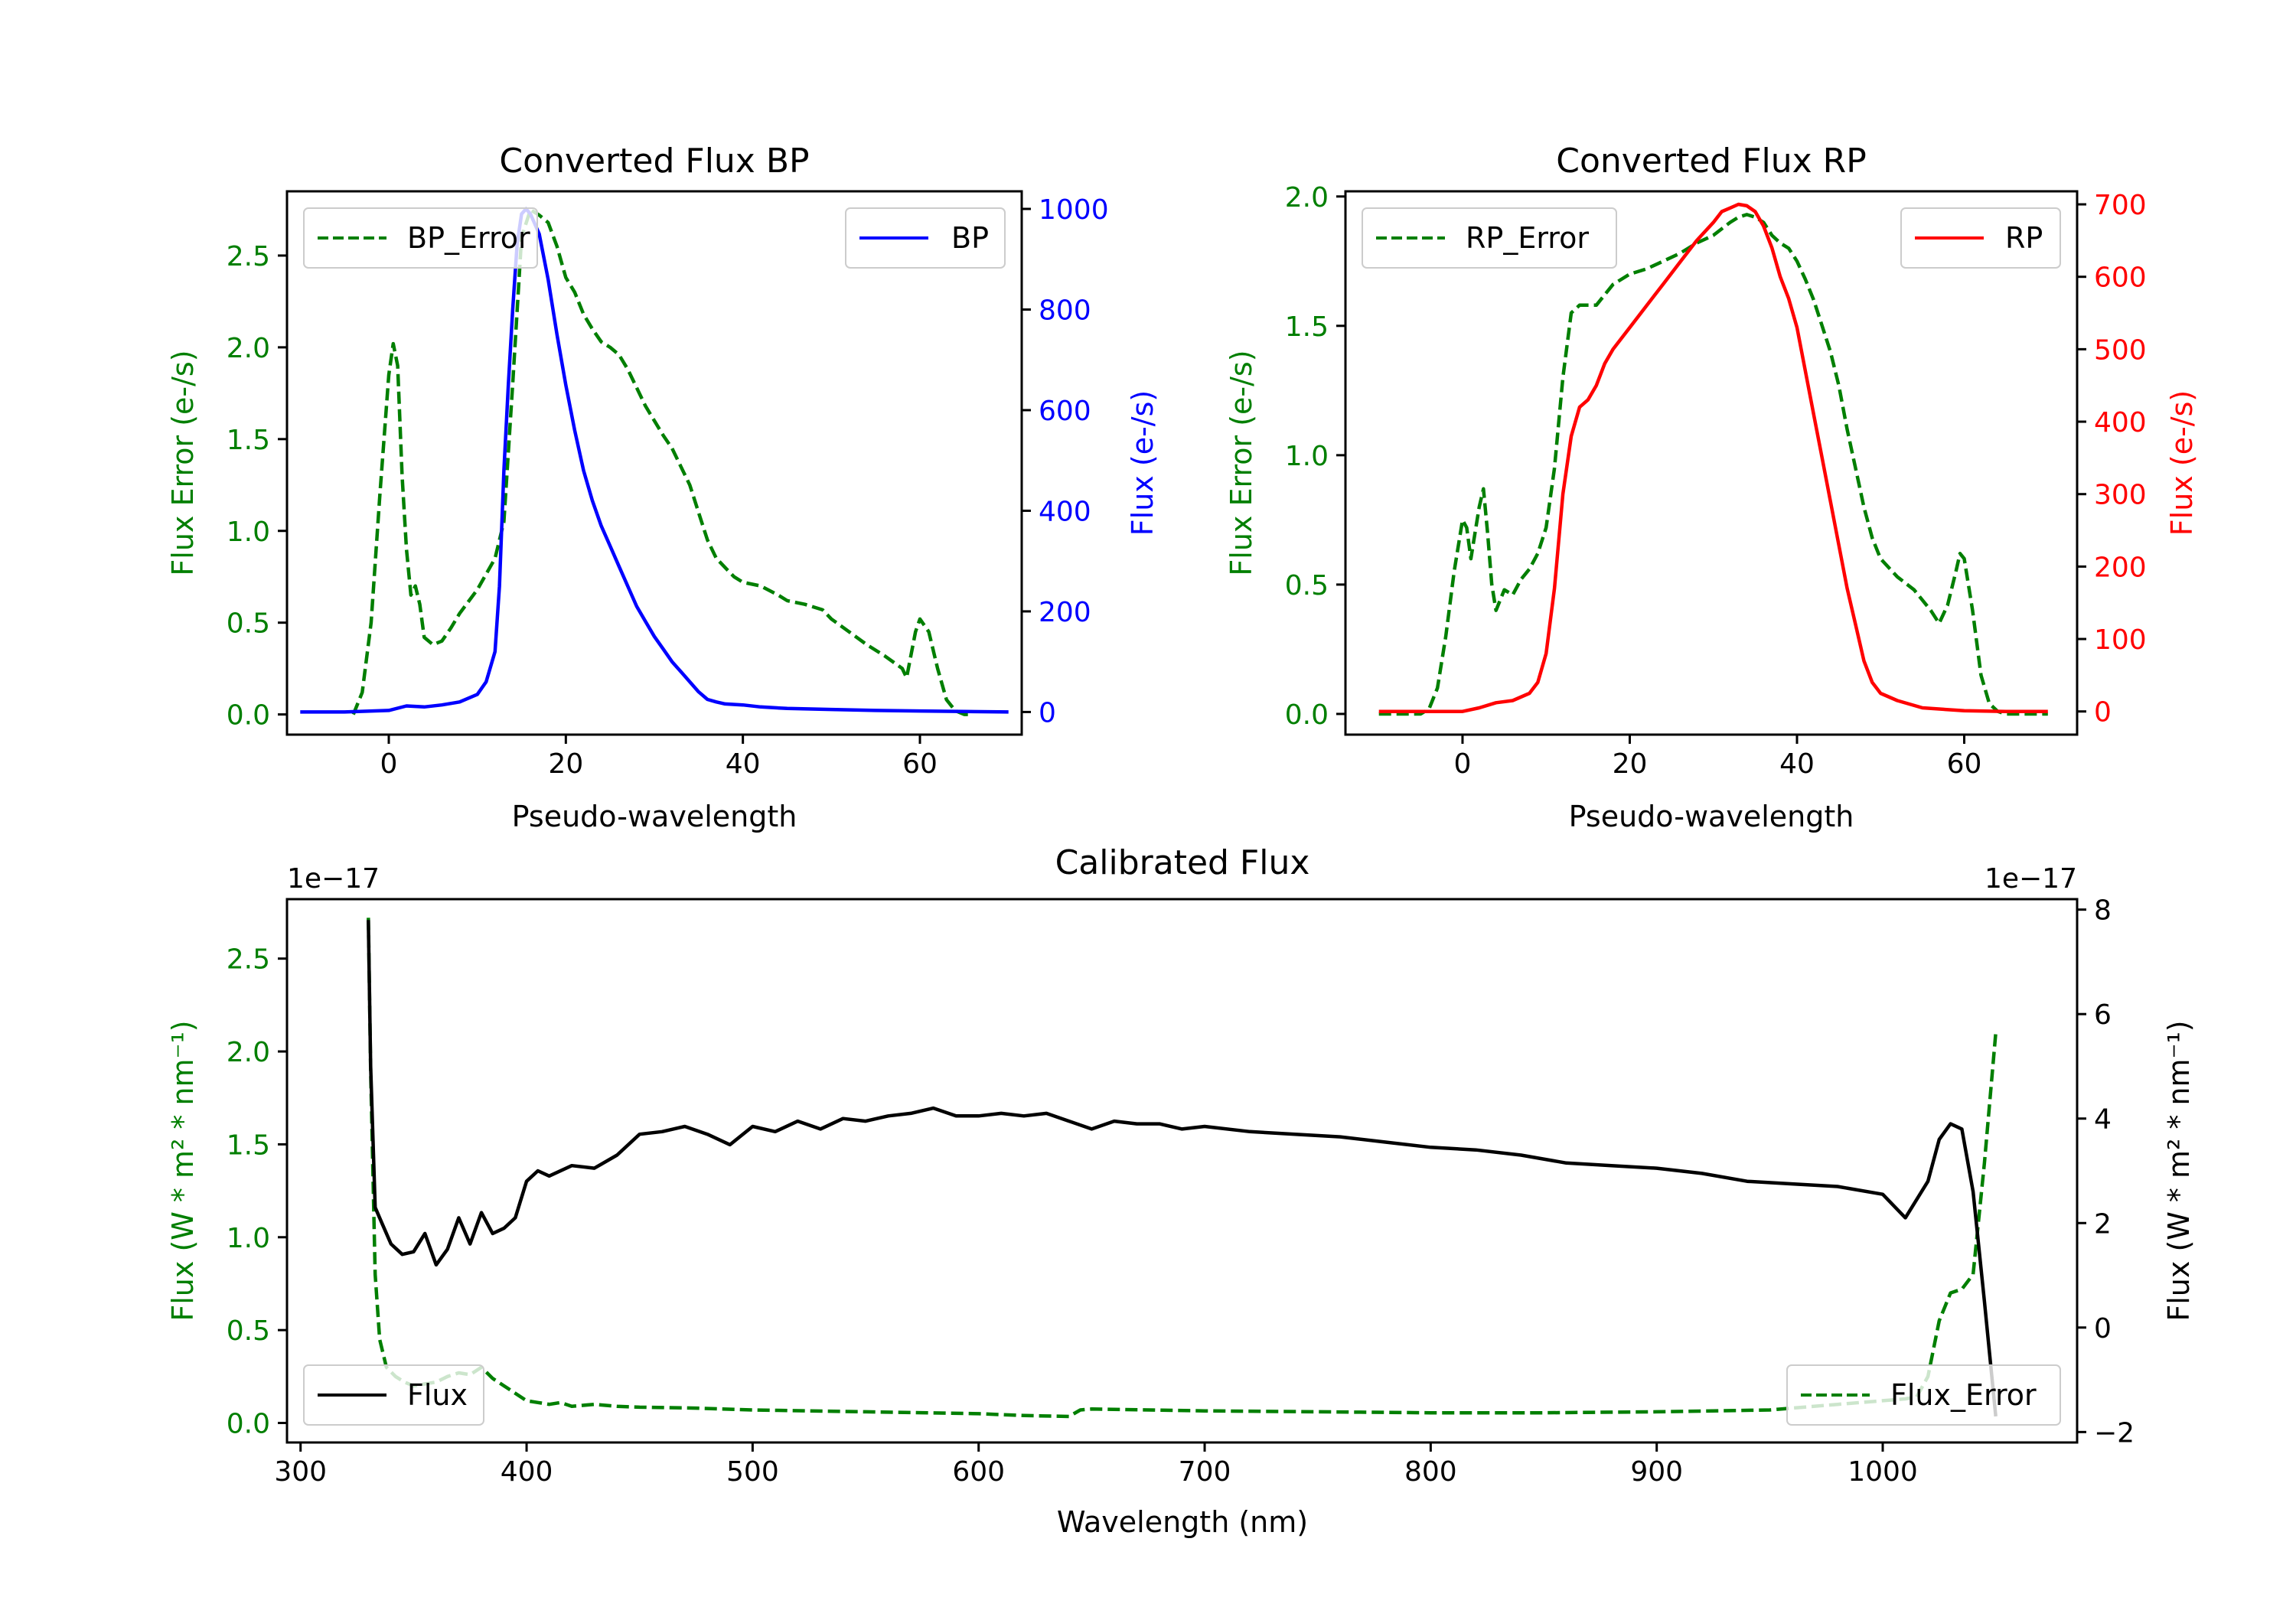  What do you see at coordinates (248, 1238) in the screenshot?
I see `calibrated-left-tick-label: 1.0` at bounding box center [248, 1238].